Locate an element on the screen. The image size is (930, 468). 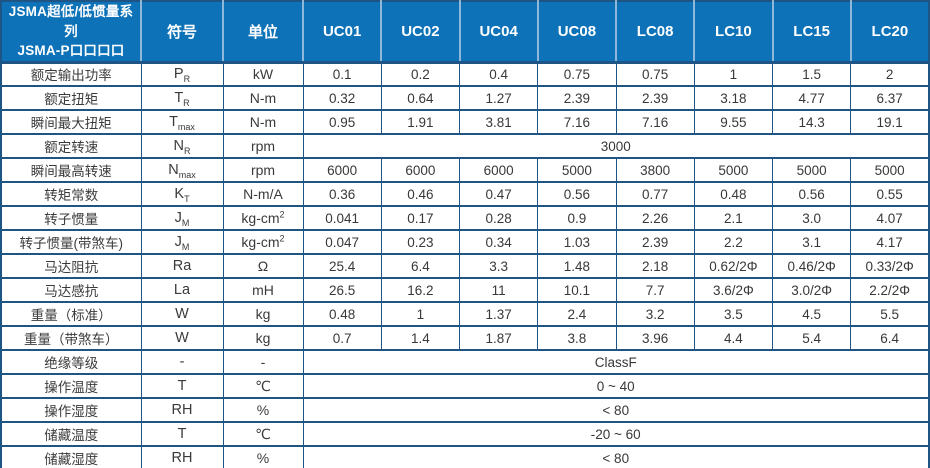
value-cell-uc04: 0.47 is located at coordinates (498, 194).